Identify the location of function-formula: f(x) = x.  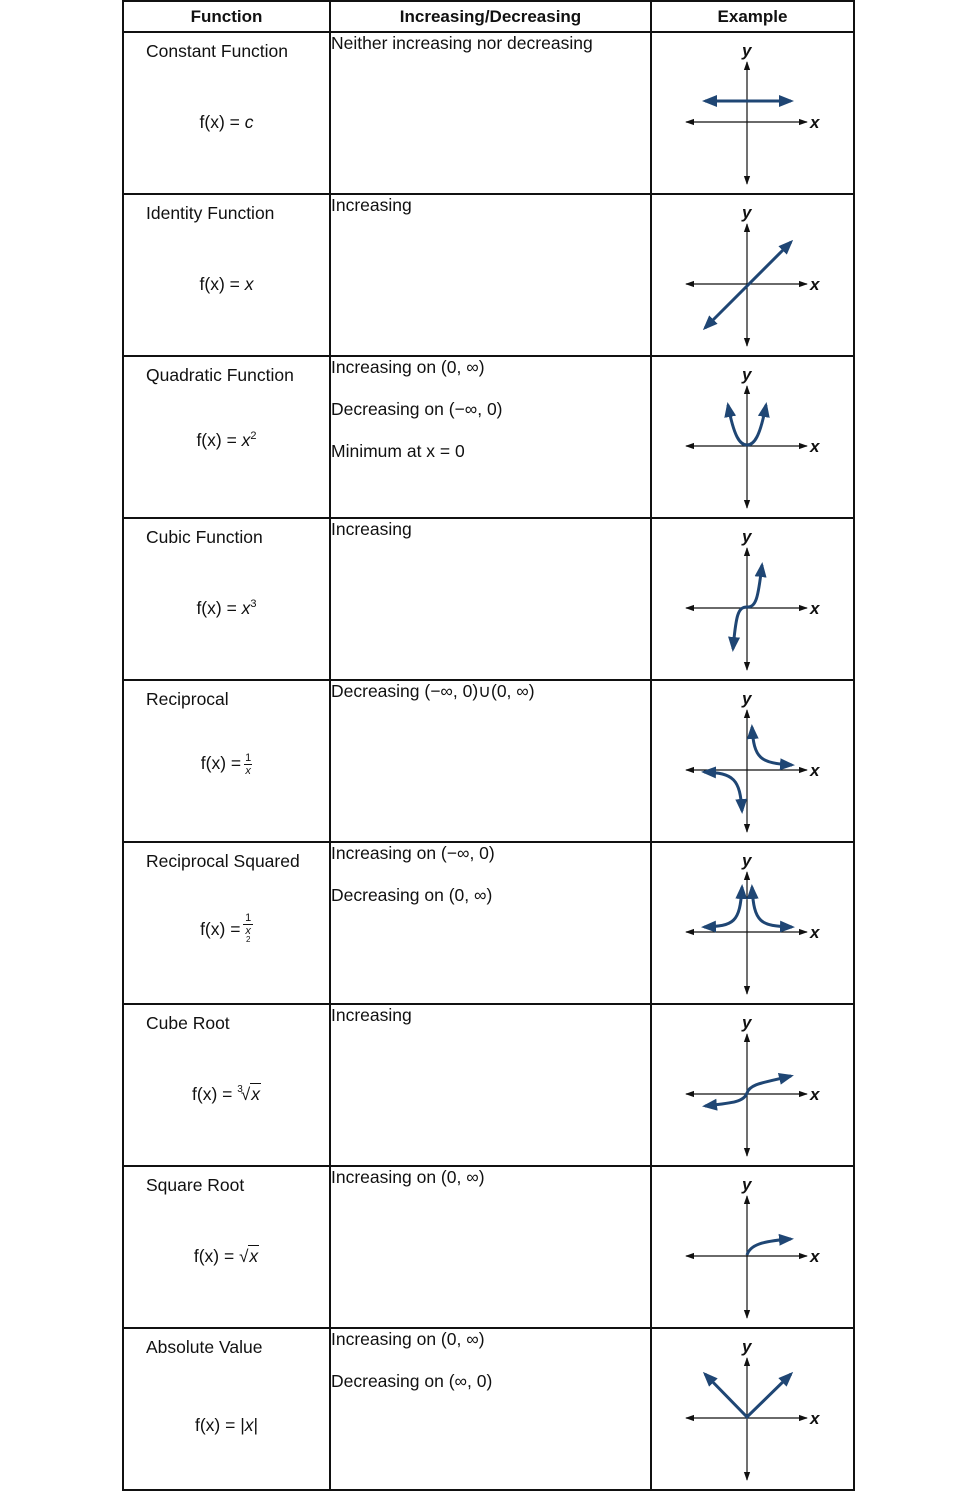
(226, 284).